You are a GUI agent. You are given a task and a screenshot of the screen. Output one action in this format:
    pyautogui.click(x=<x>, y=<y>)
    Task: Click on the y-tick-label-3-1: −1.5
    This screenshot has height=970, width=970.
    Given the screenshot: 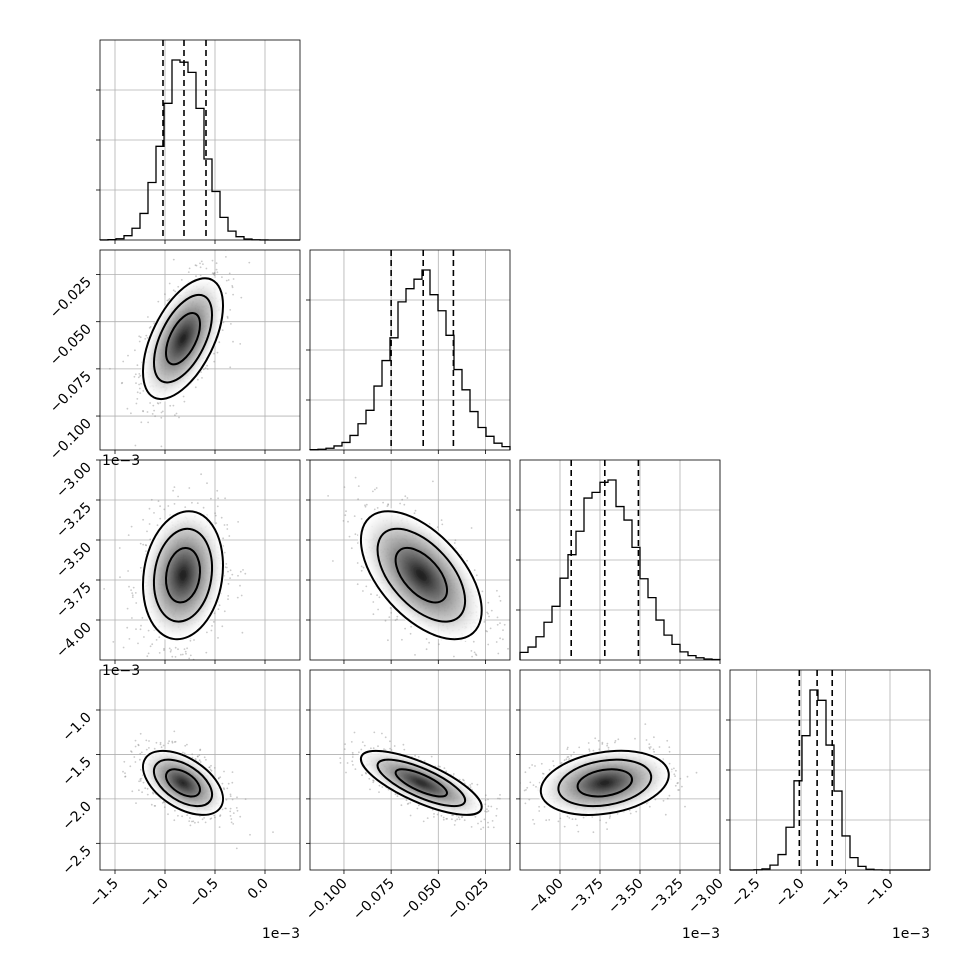 What is the action you would take?
    pyautogui.click(x=76, y=771)
    